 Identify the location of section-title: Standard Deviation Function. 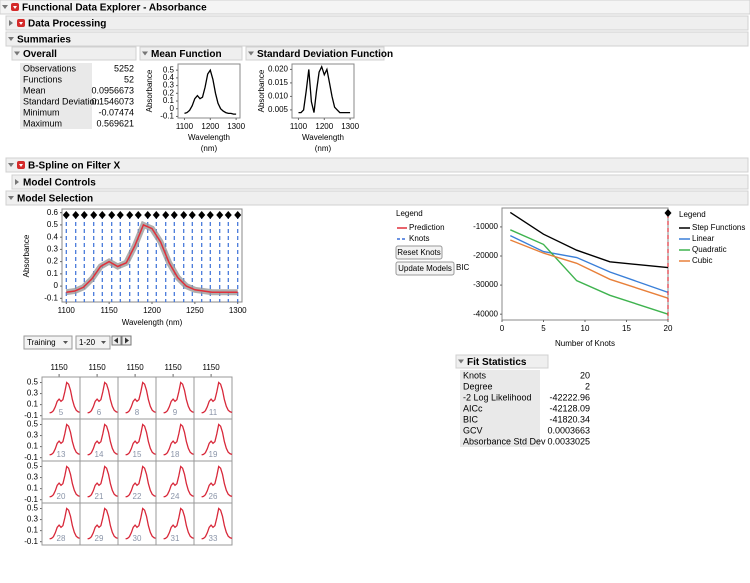
(325, 54).